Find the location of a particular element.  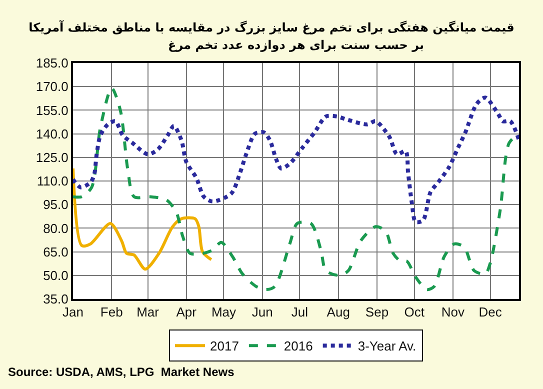

y-tick-label: 155.0 is located at coordinates (52, 110).